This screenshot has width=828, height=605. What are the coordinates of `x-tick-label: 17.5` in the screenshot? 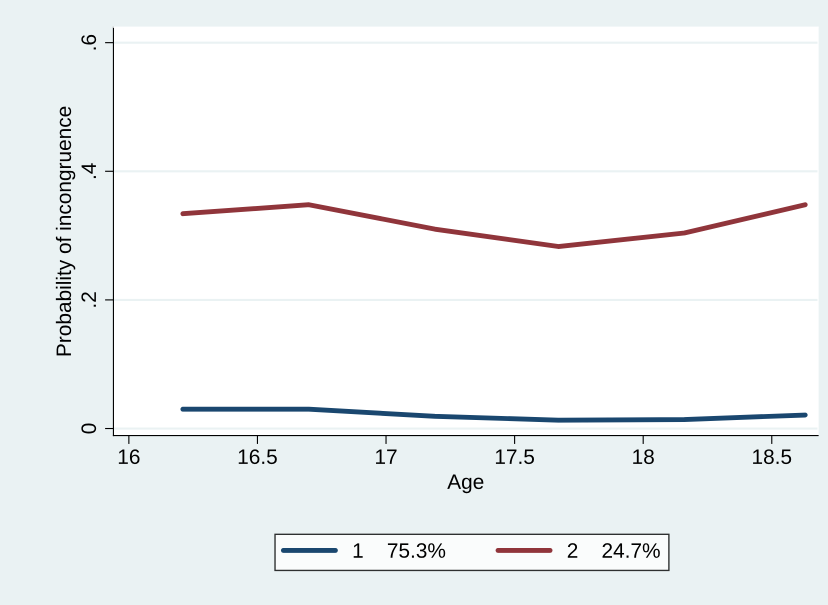 It's located at (515, 457).